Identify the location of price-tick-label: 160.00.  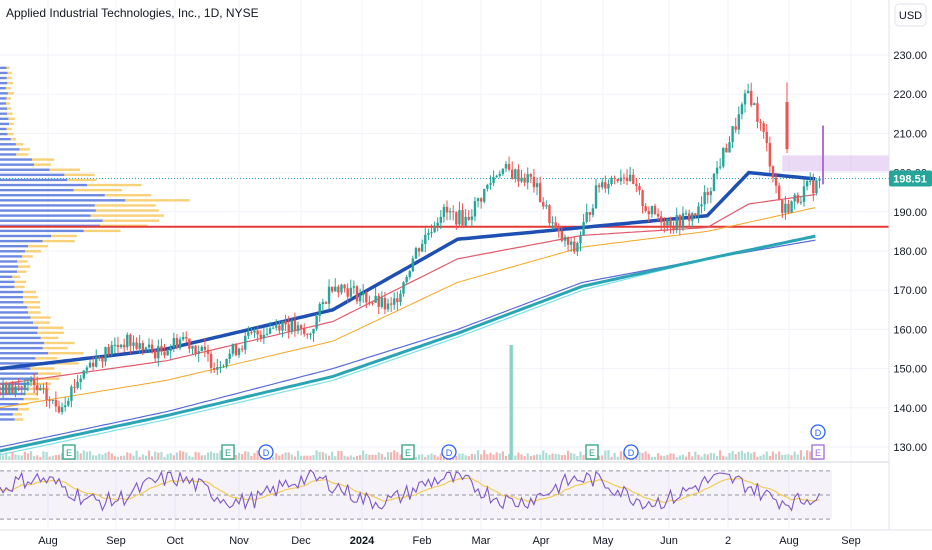
(910, 330).